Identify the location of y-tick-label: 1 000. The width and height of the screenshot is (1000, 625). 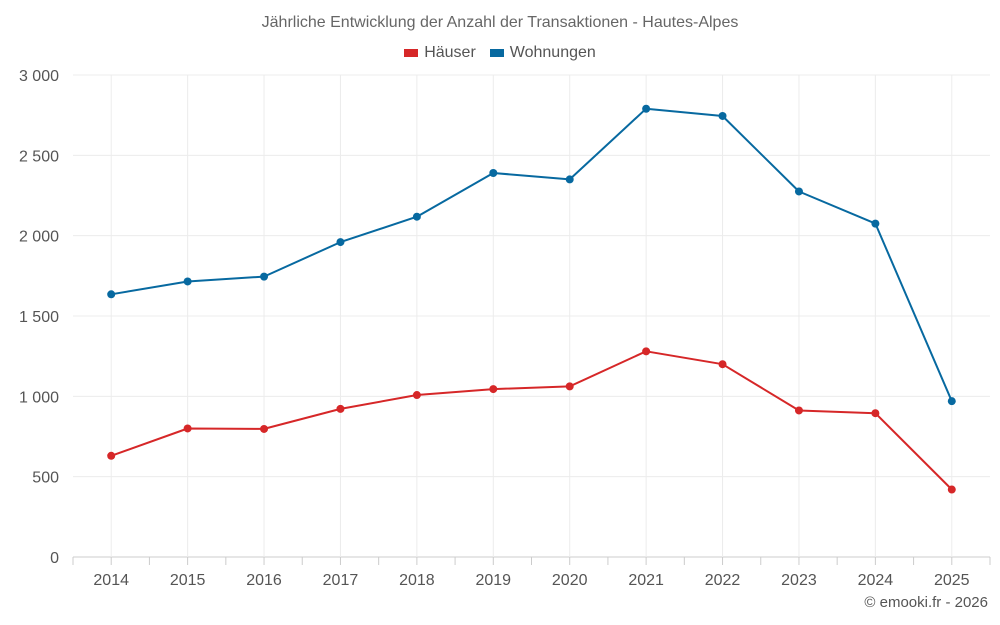
(39, 397).